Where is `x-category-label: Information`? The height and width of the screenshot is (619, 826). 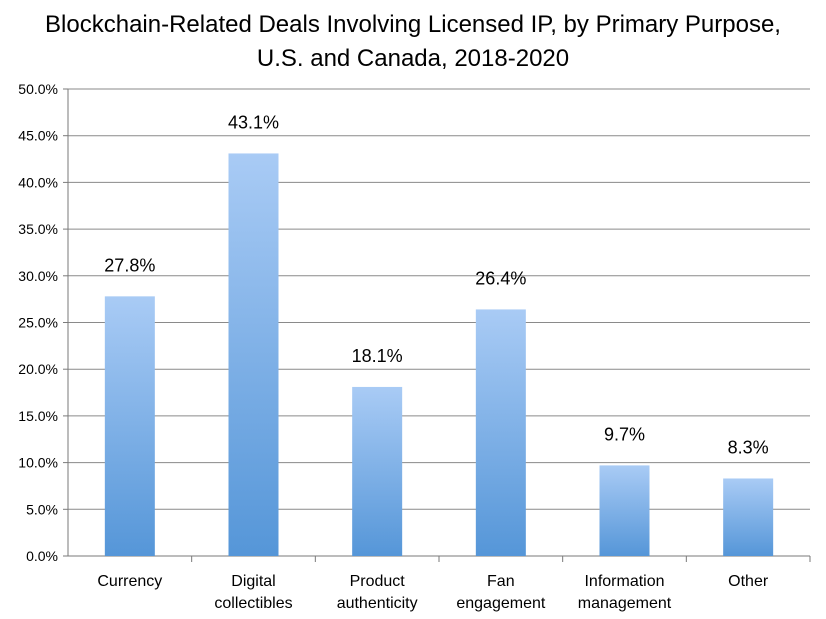
x-category-label: Information is located at coordinates (624, 581).